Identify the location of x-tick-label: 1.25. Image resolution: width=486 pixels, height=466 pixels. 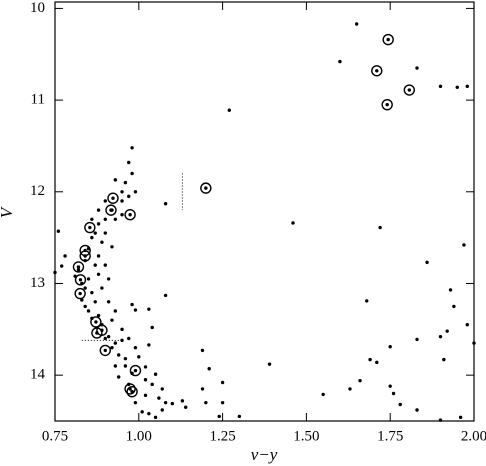
(222, 436).